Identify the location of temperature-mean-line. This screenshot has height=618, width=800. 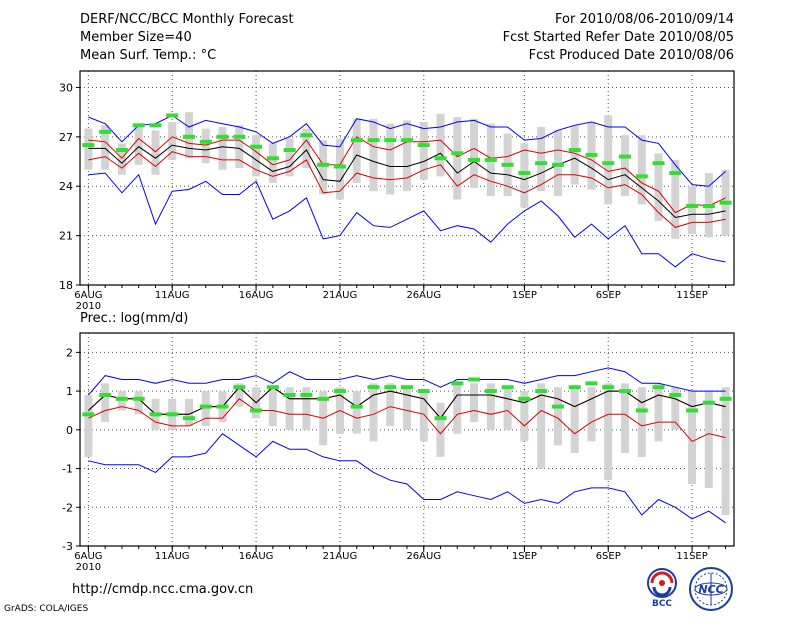
(407, 181).